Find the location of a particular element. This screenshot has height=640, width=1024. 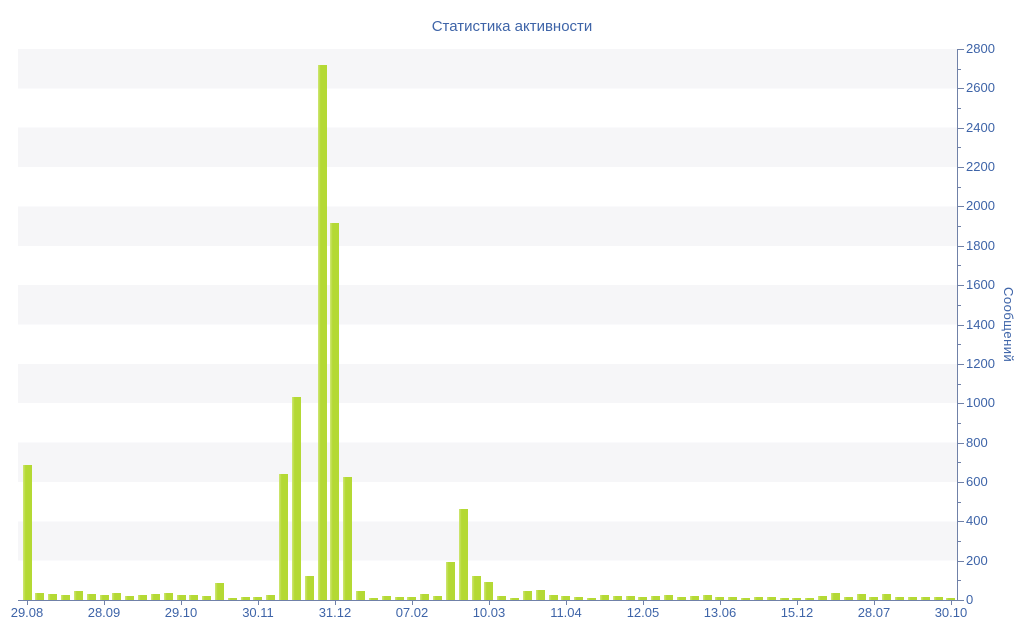

y-axis-line is located at coordinates (957, 325).